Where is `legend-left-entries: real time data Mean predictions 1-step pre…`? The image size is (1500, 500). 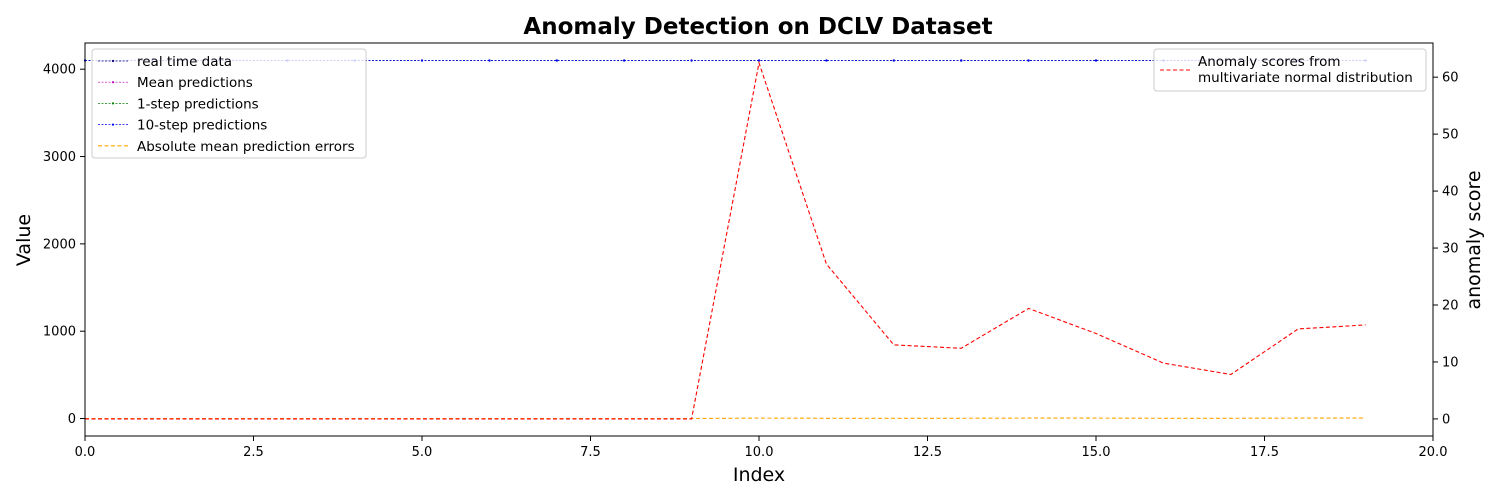
legend-left-entries: real time data Mean predictions 1-step pre… is located at coordinates (226, 104).